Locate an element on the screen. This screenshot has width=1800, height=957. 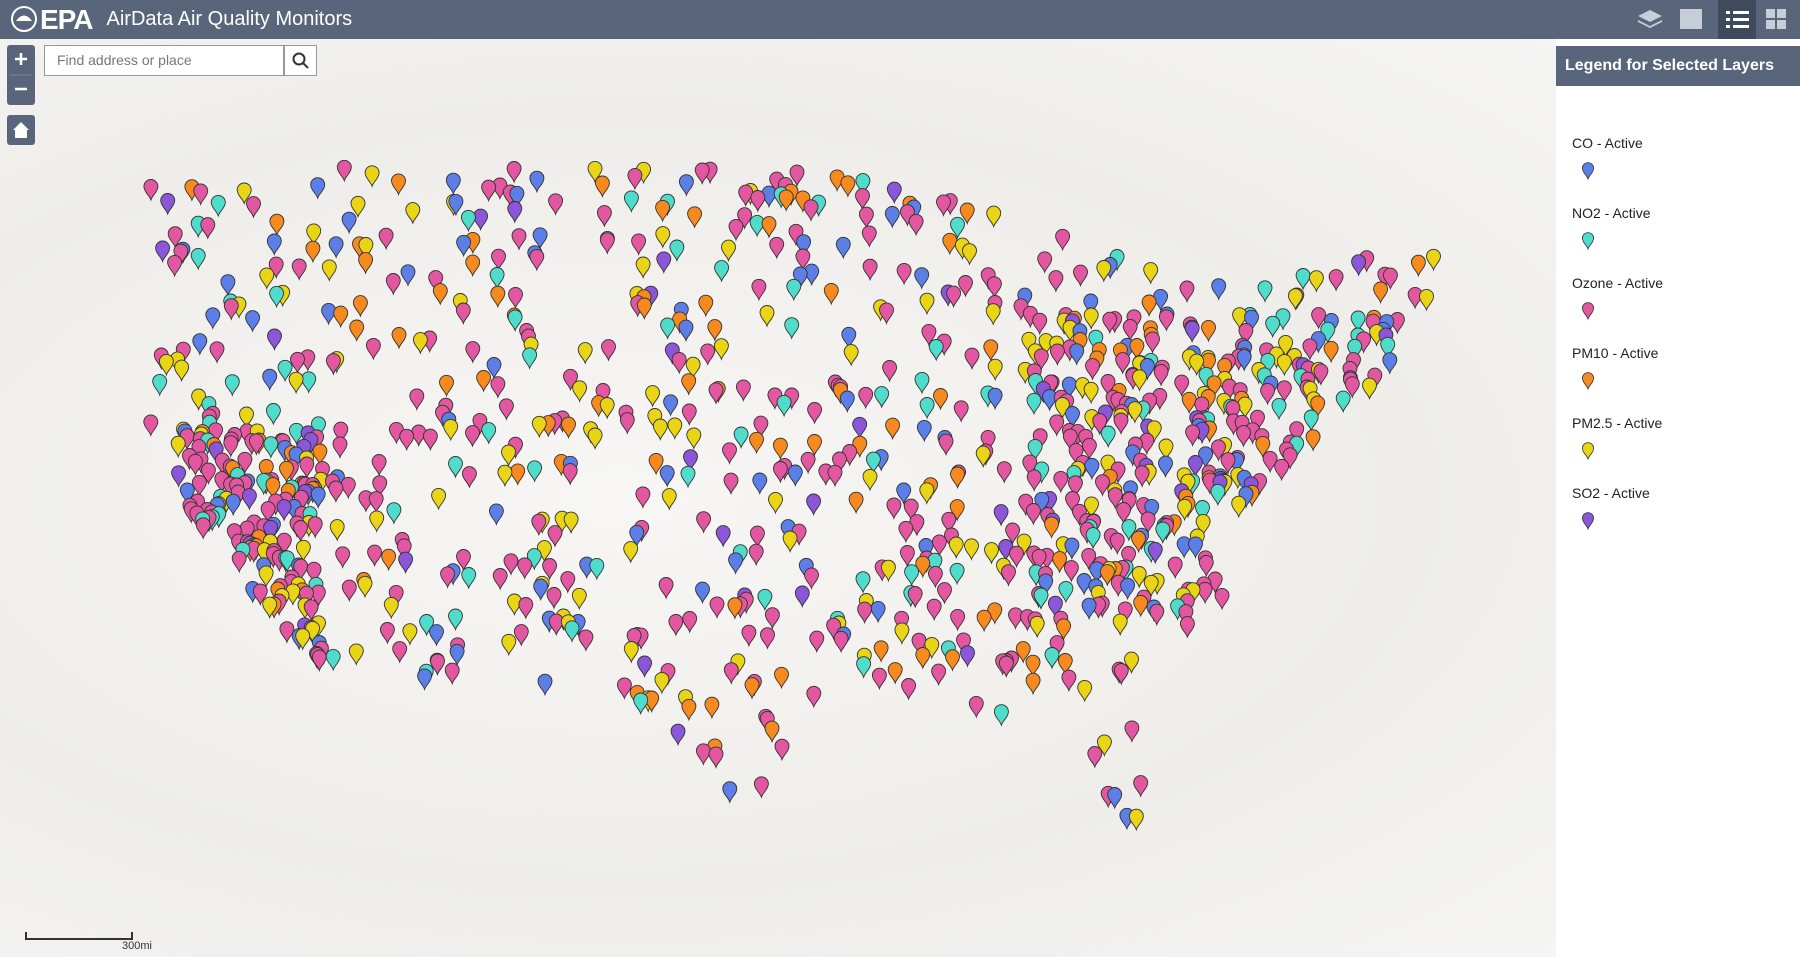
widgets-icon is located at coordinates (1776, 19).